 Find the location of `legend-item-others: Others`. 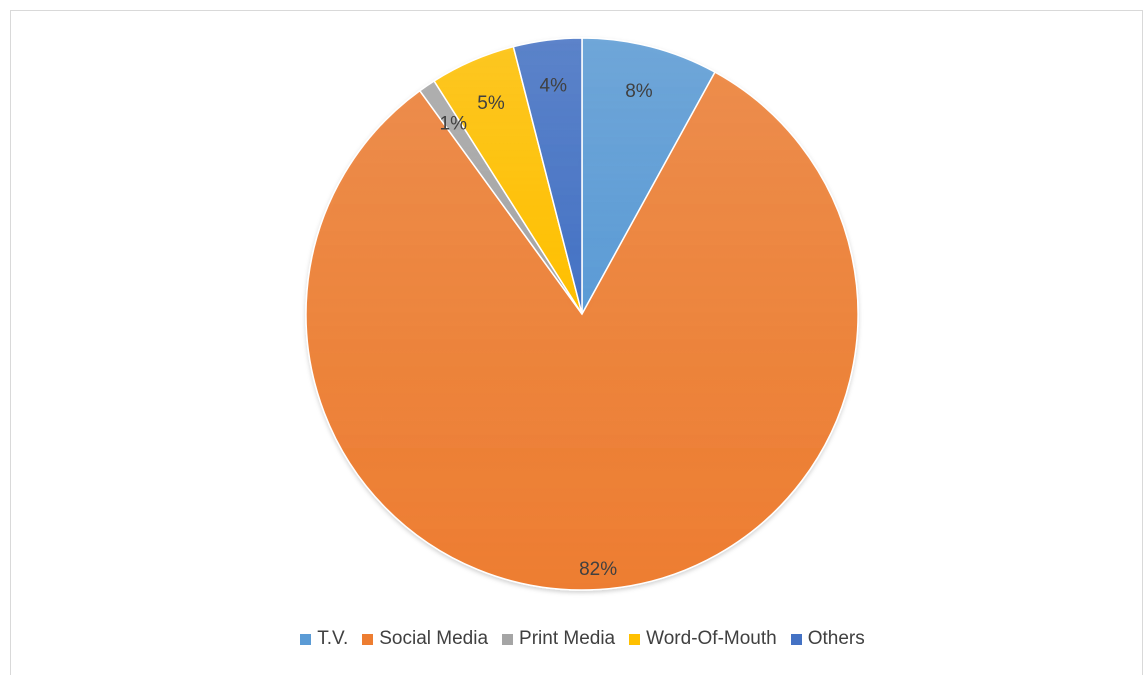

legend-item-others: Others is located at coordinates (827, 639).